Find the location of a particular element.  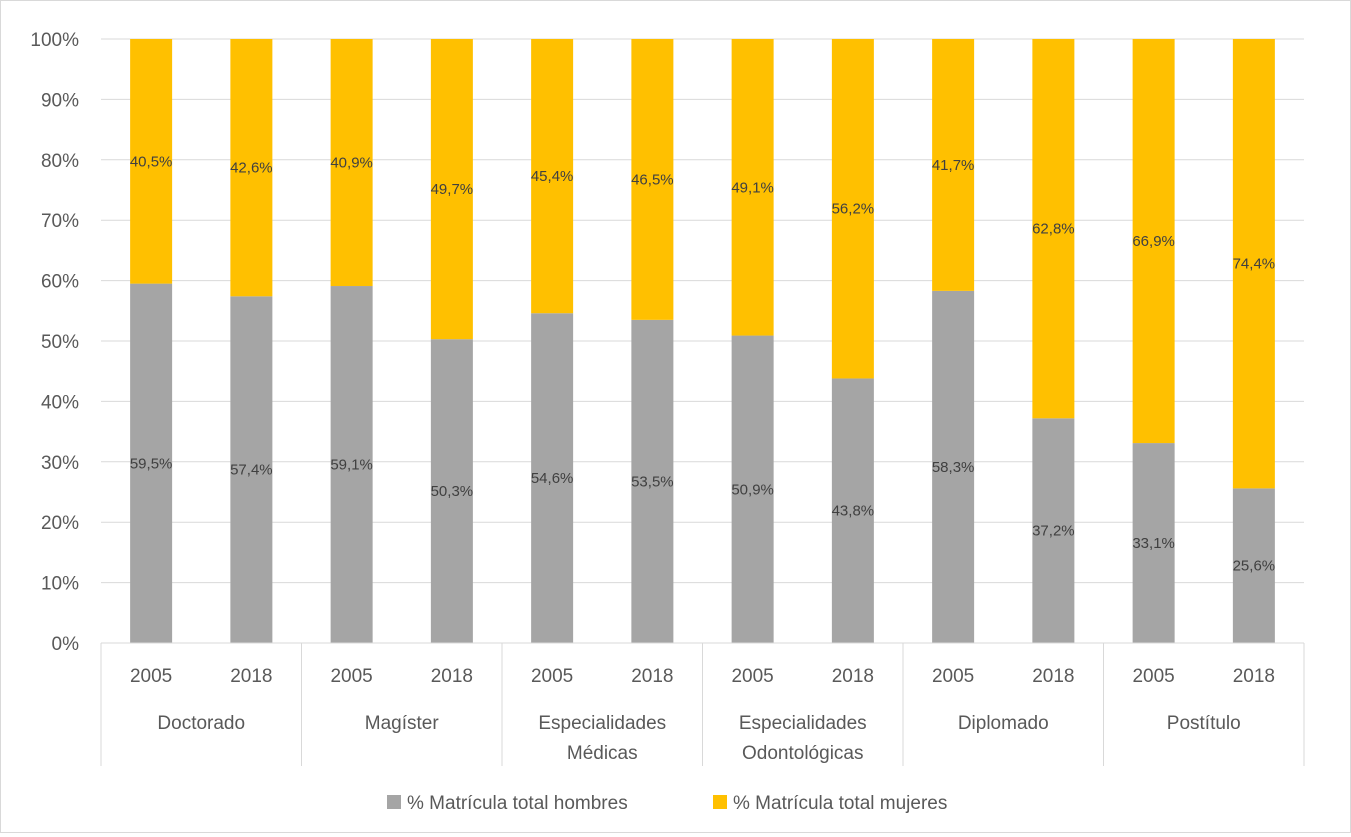

data-label-hombres: 33,1% is located at coordinates (1153, 543).